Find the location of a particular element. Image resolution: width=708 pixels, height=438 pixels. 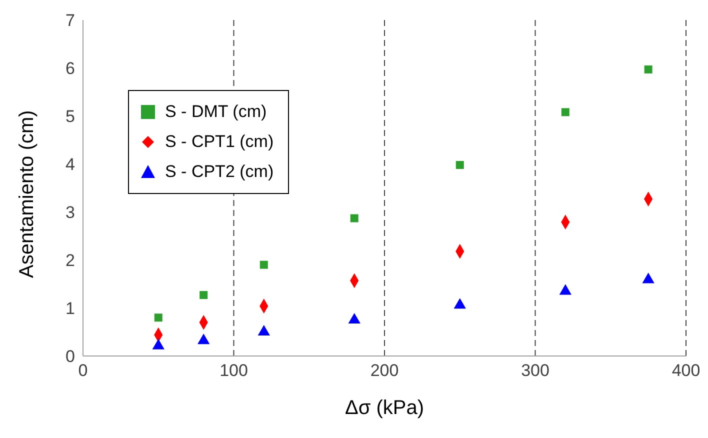

y-tick-label: 7 is located at coordinates (70, 20).